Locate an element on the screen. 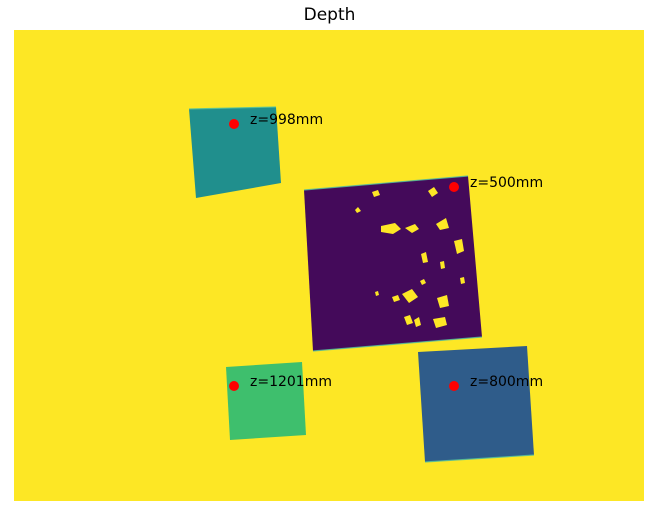 This screenshot has width=659, height=517. depth-holes is located at coordinates (410, 257).